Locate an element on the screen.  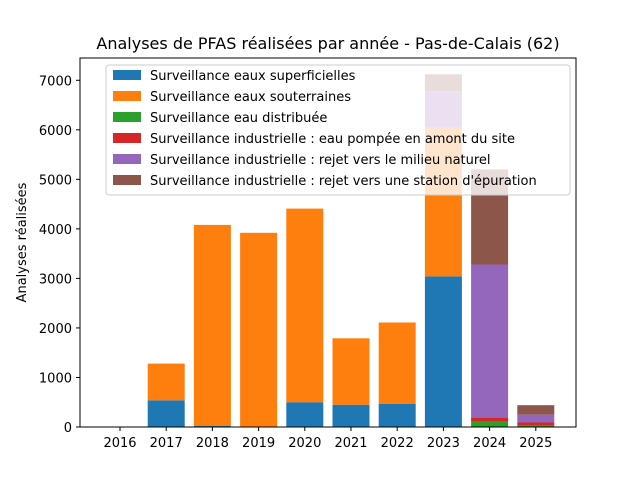
x-tick-label-2023: 2023 is located at coordinates (443, 443).